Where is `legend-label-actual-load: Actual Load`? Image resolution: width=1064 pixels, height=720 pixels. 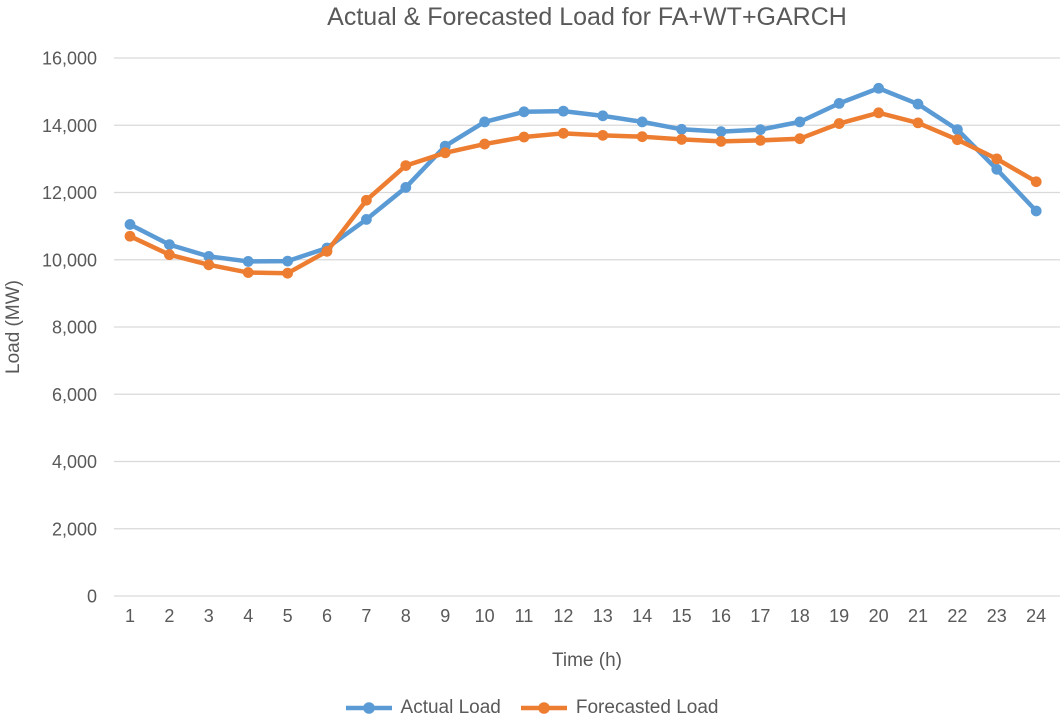 legend-label-actual-load: Actual Load is located at coordinates (450, 707).